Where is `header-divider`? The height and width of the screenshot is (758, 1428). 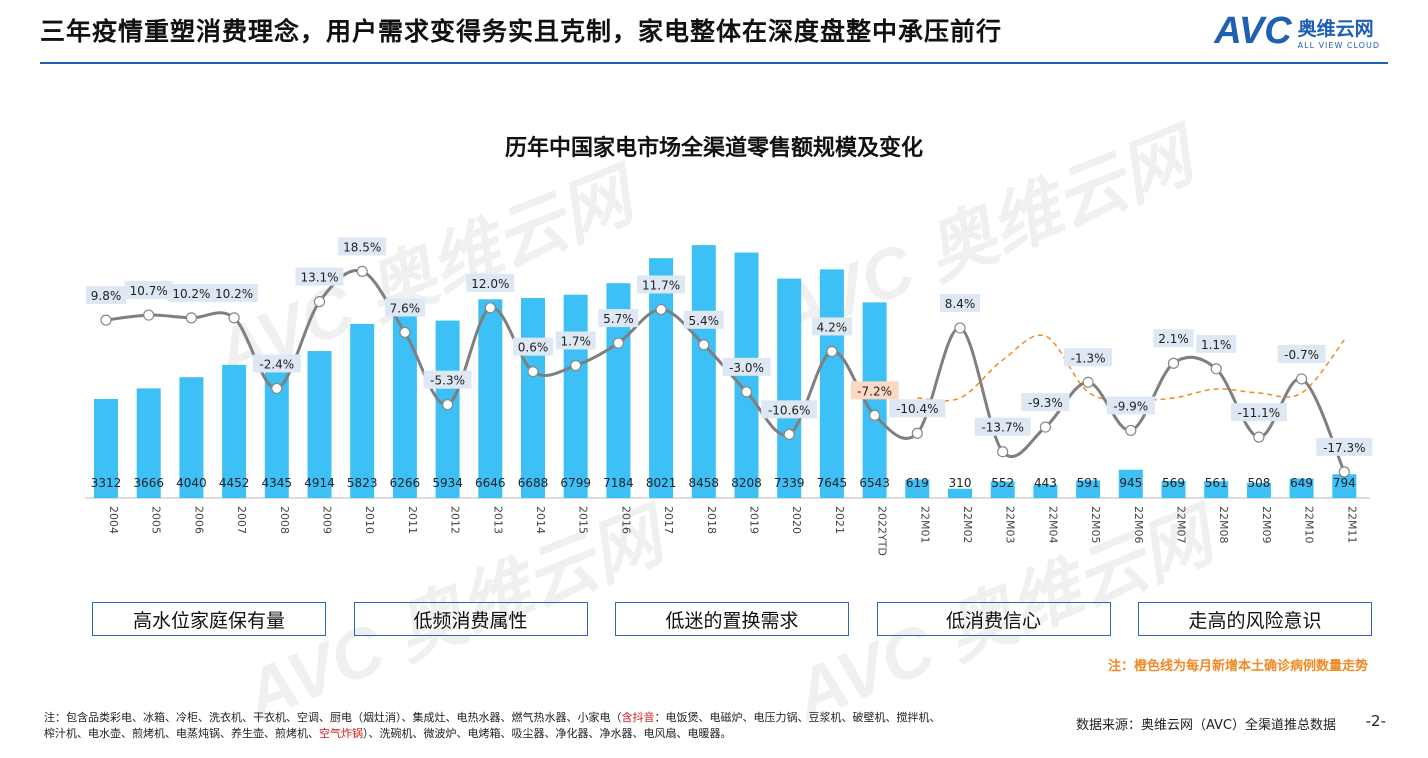
header-divider is located at coordinates (714, 63).